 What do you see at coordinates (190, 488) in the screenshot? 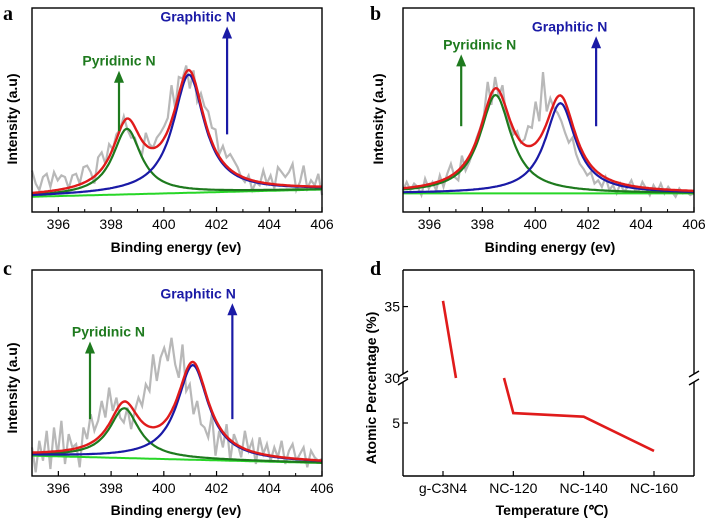
I see `x-tick-labels-c: 396 398 400 402 404 406` at bounding box center [190, 488].